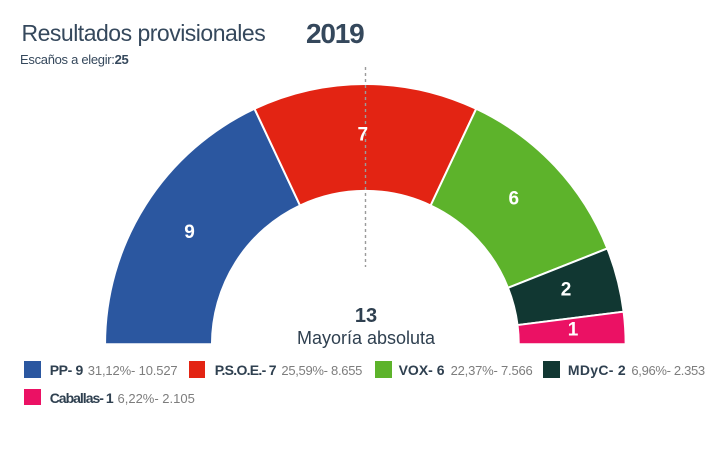 The width and height of the screenshot is (720, 450). What do you see at coordinates (363, 135) in the screenshot?
I see `svg-text: 7` at bounding box center [363, 135].